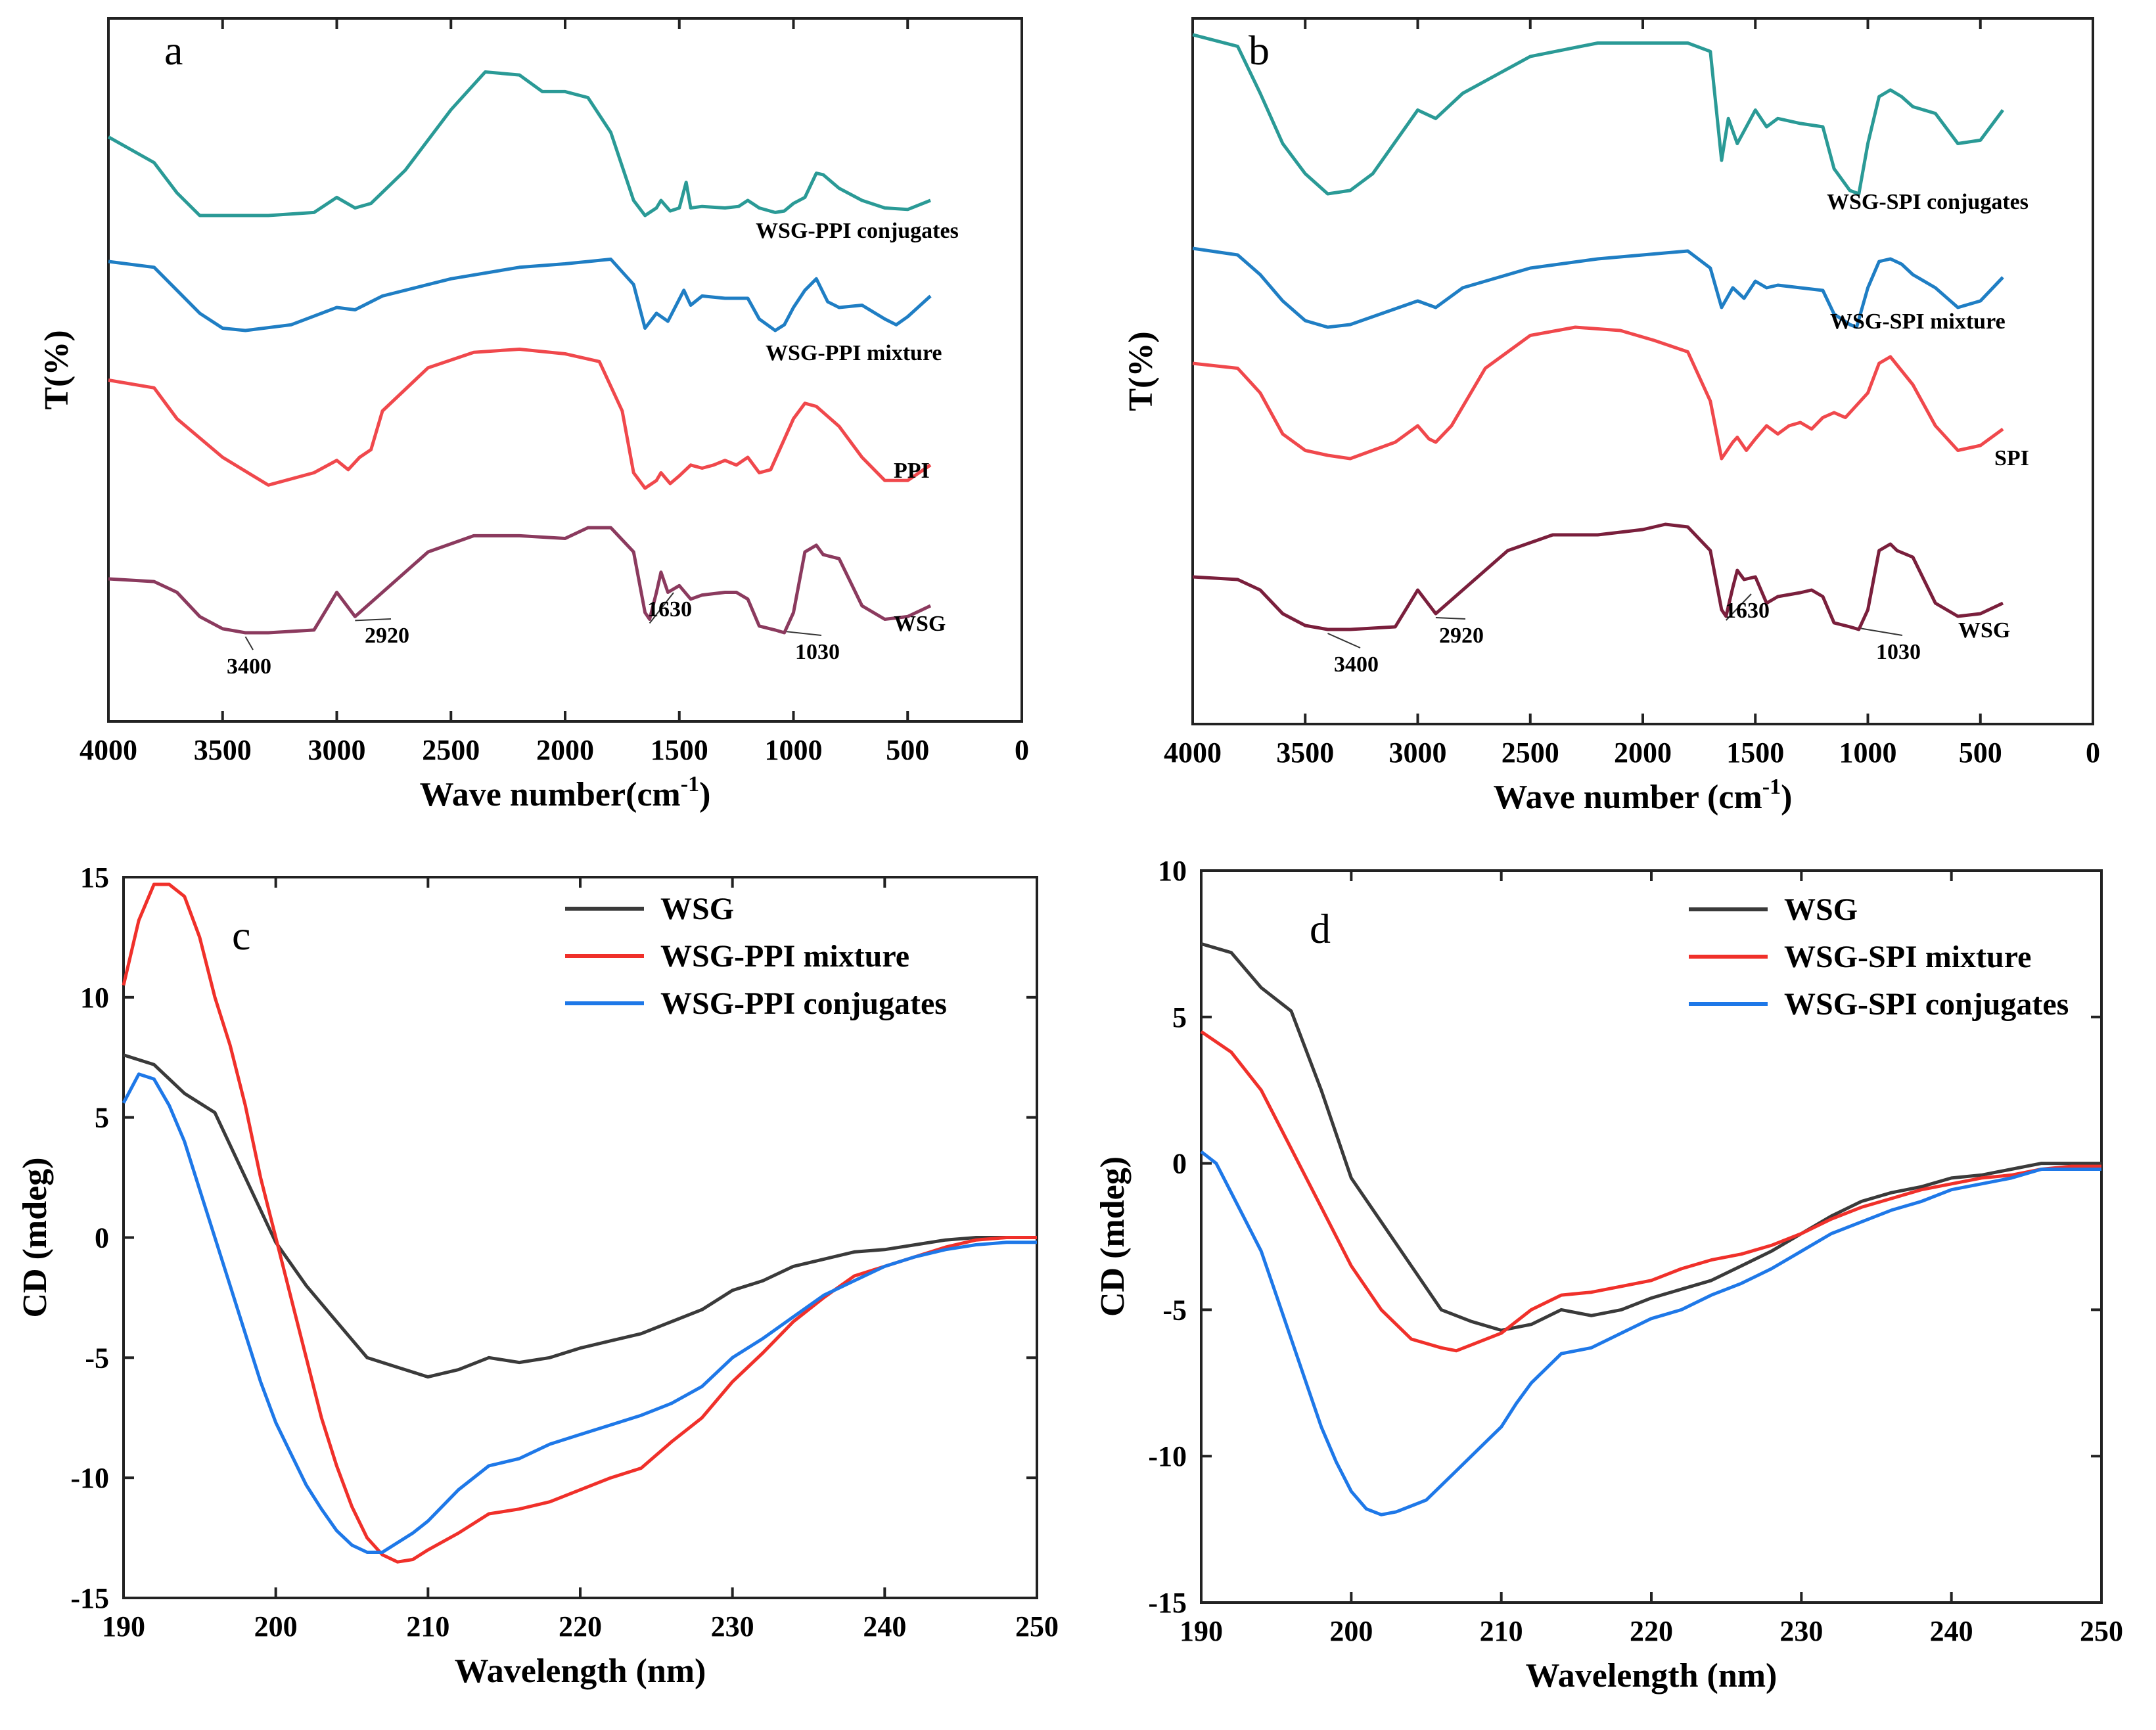 This screenshot has width=2156, height=1730. Describe the element at coordinates (1928, 202) in the screenshot. I see `series-name-label: WSG-SPI conjugates` at that location.